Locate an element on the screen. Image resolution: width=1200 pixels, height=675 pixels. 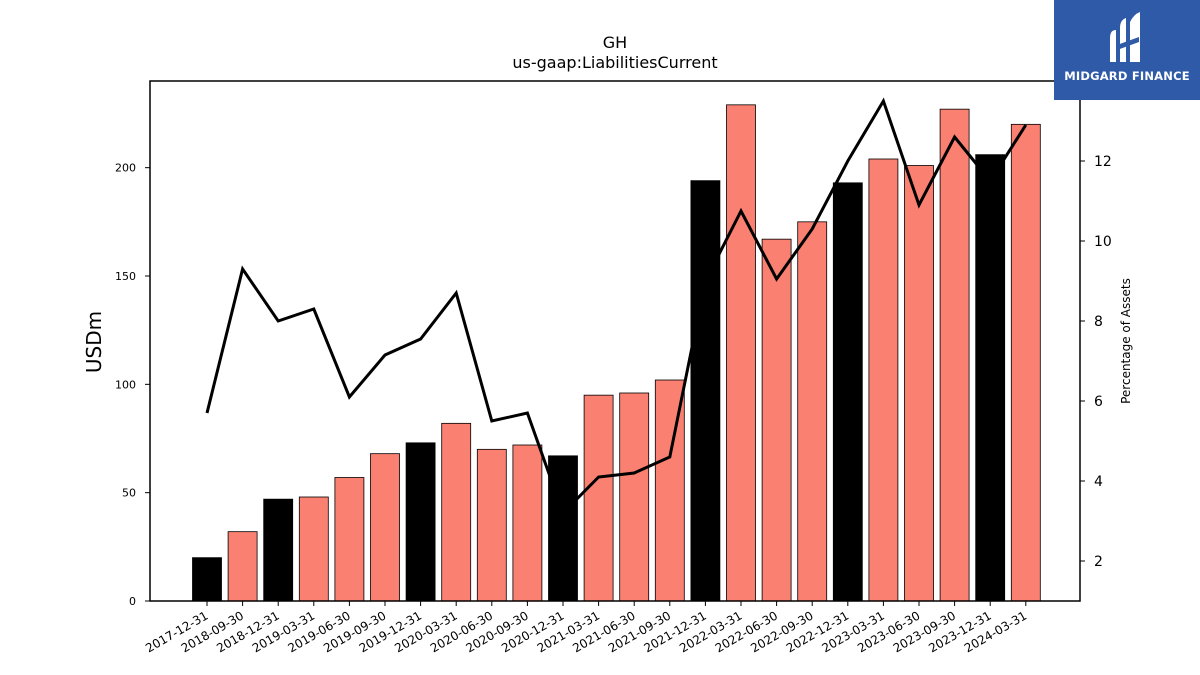
y2-tick-label-10: 10 is located at coordinates (1103, 242).